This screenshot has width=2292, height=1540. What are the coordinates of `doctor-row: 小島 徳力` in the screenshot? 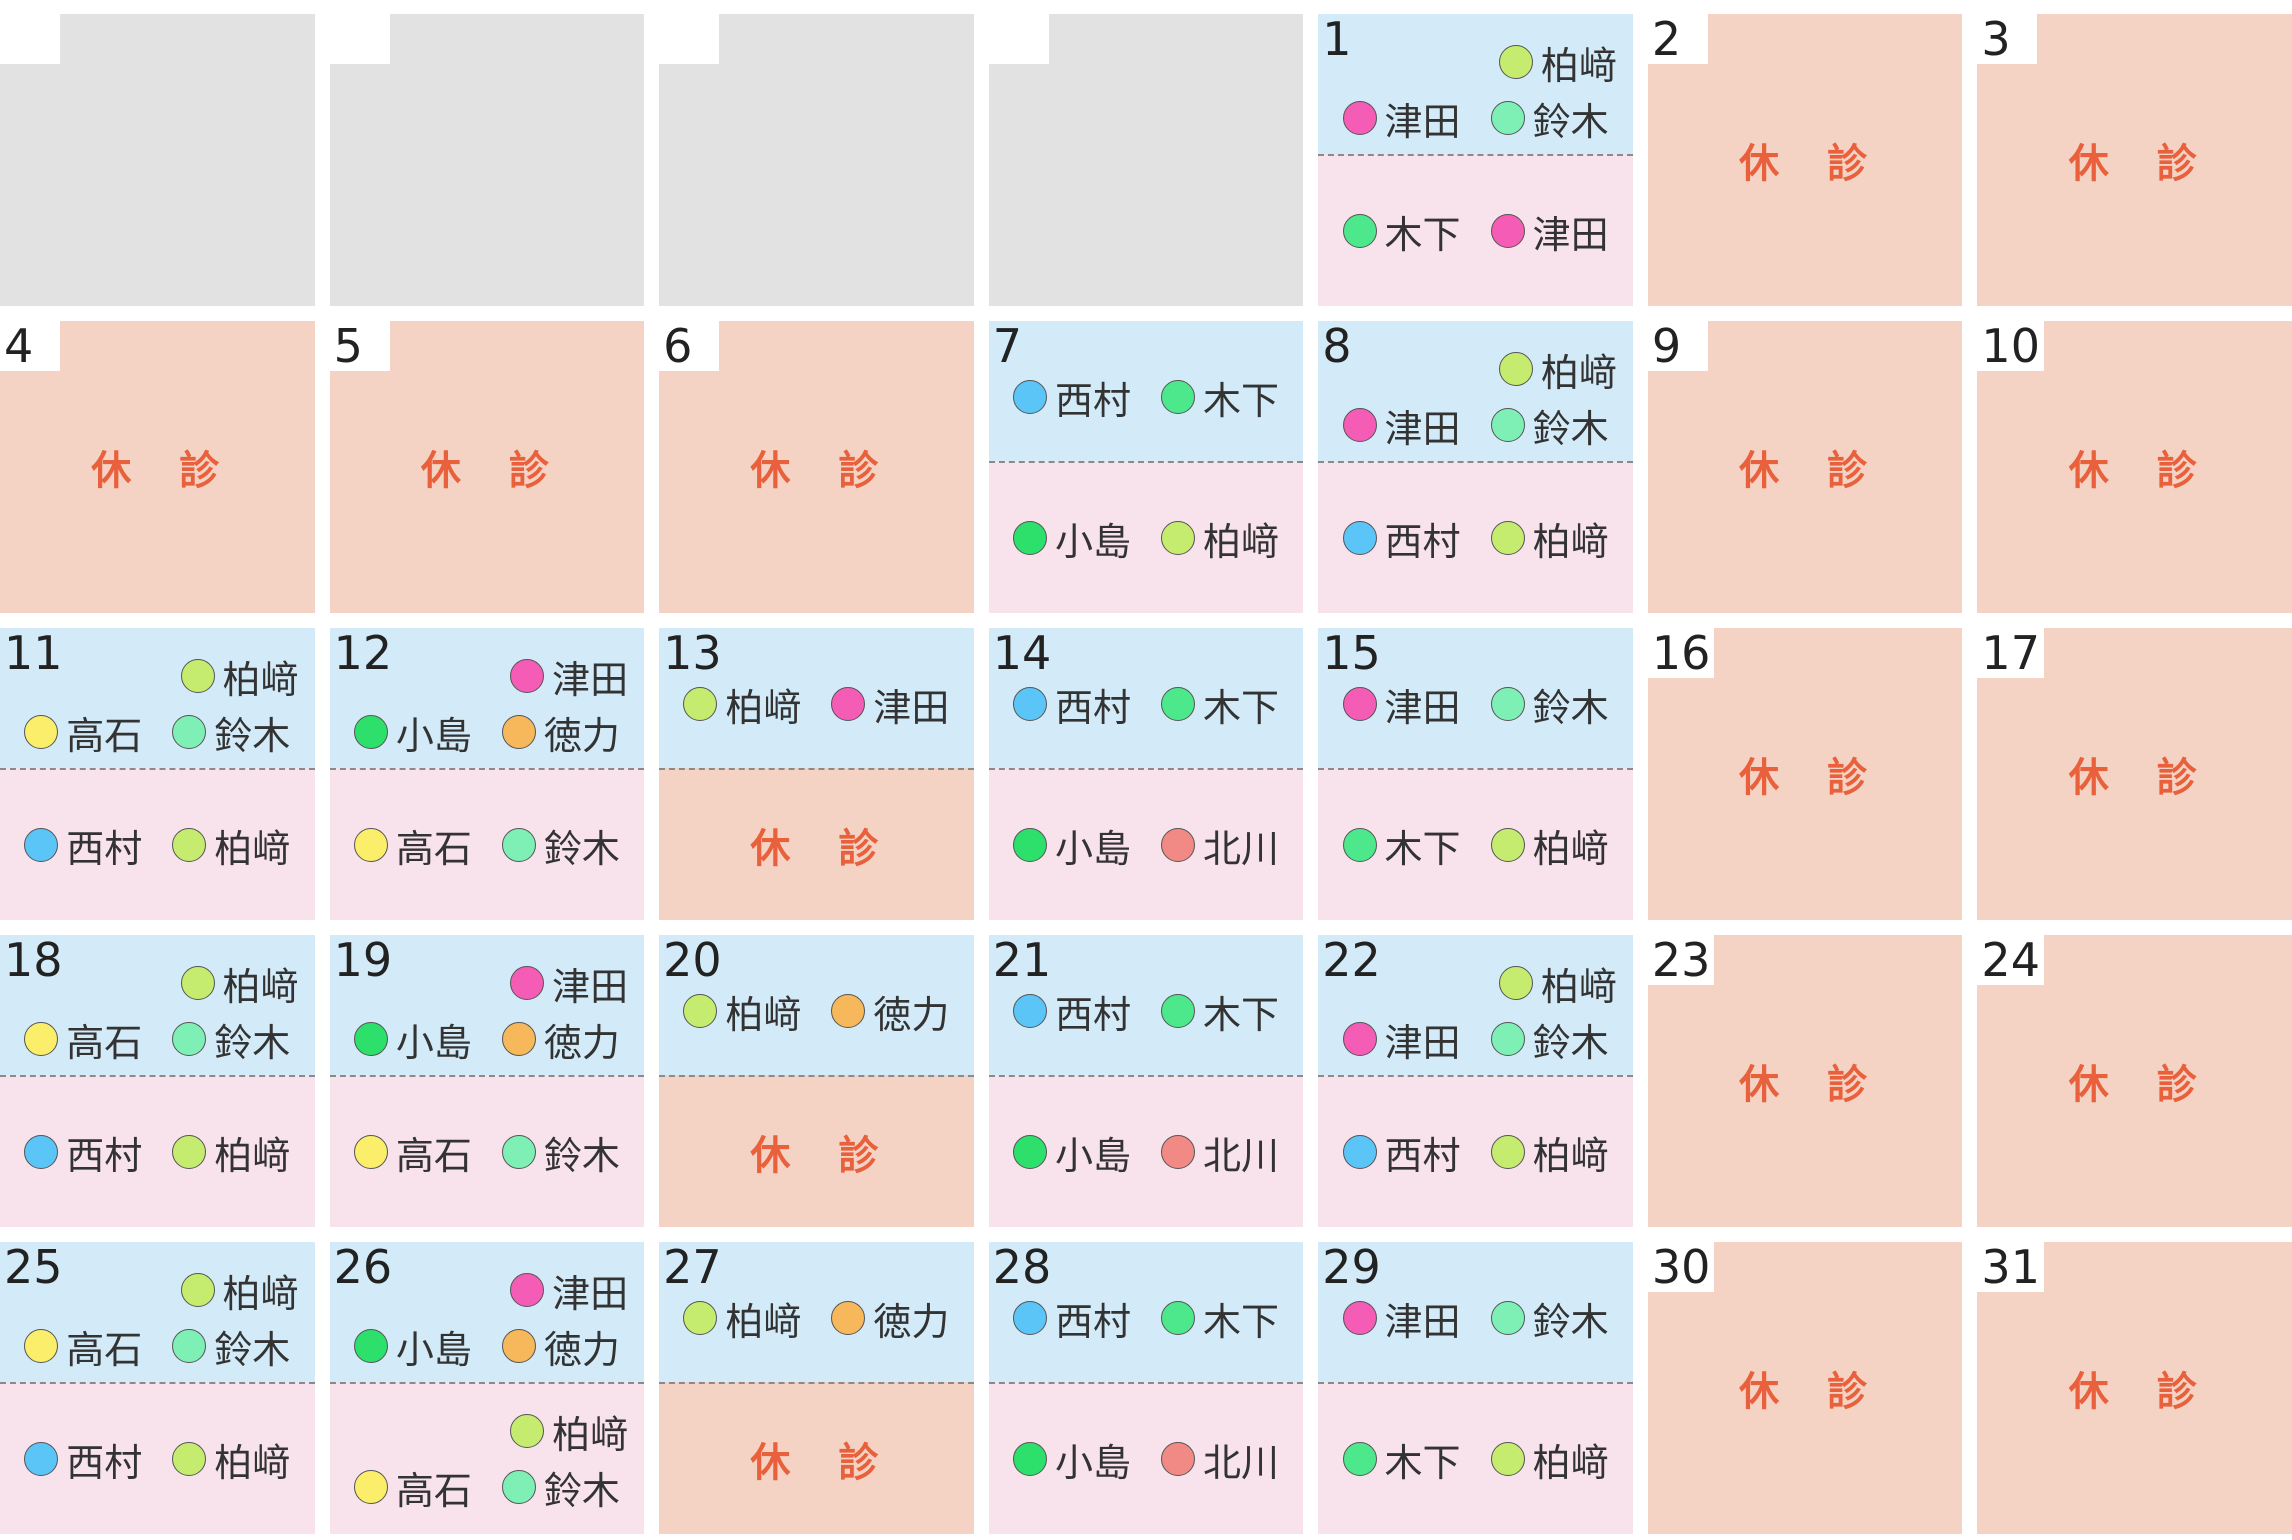 It's located at (487, 1039).